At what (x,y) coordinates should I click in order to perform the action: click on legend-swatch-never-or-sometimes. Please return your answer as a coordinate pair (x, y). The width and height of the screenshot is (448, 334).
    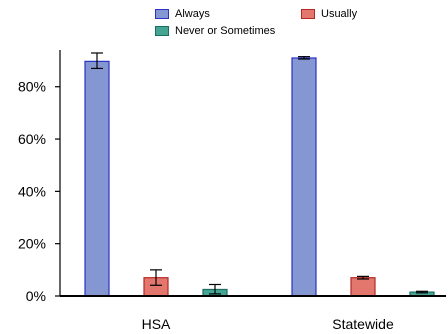
    Looking at the image, I should click on (162, 31).